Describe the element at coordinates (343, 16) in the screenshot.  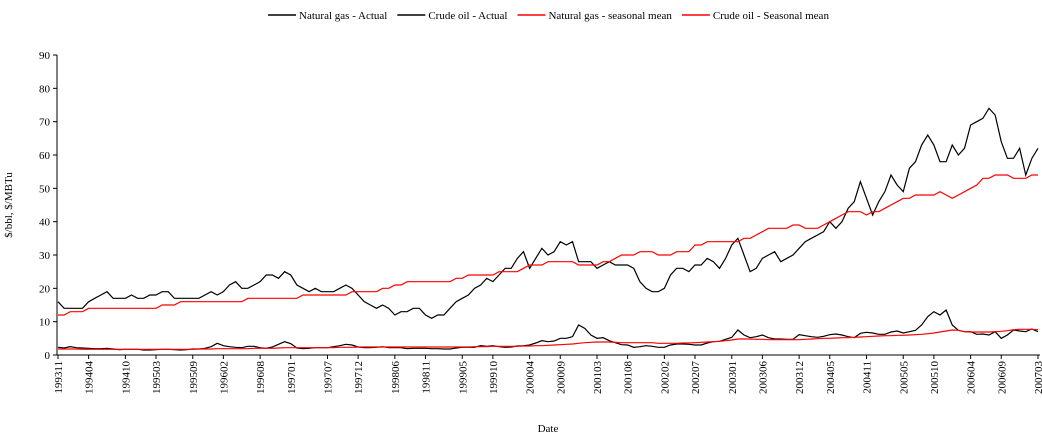
I see `legend-label: Natural gas - Actual` at that location.